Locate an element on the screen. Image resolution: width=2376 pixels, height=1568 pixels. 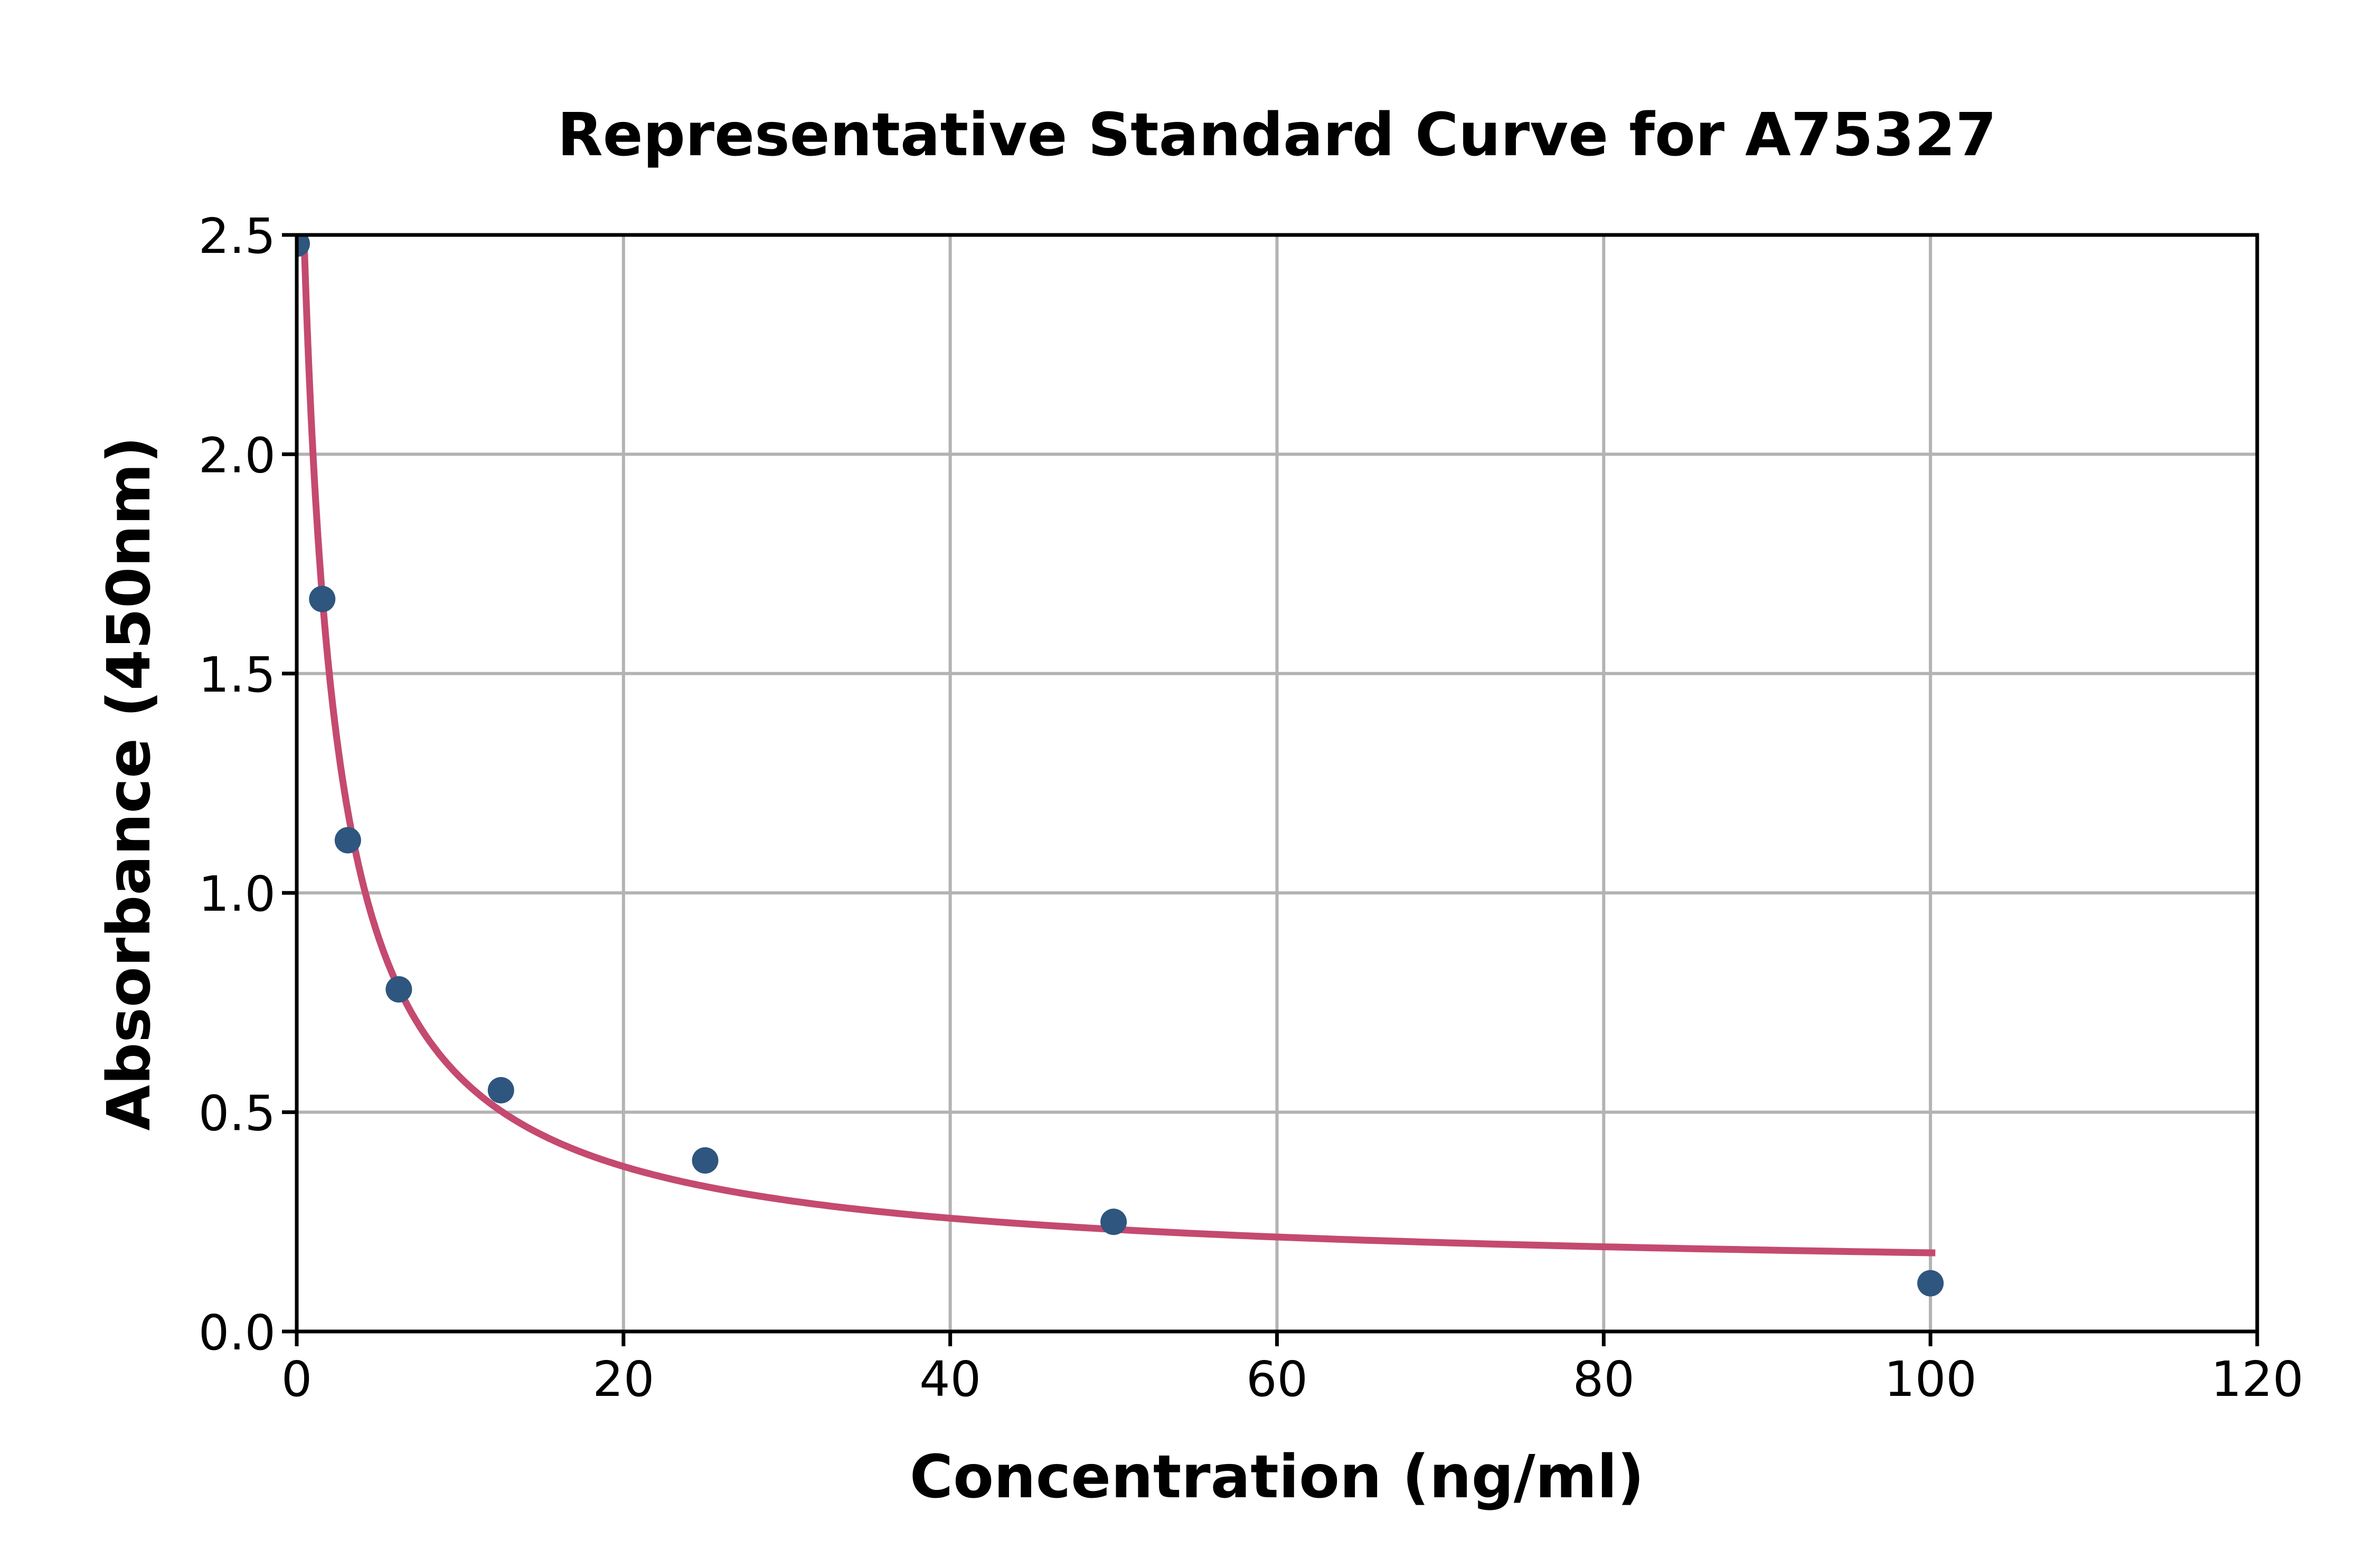
x-tick-label: 20 is located at coordinates (623, 1380).